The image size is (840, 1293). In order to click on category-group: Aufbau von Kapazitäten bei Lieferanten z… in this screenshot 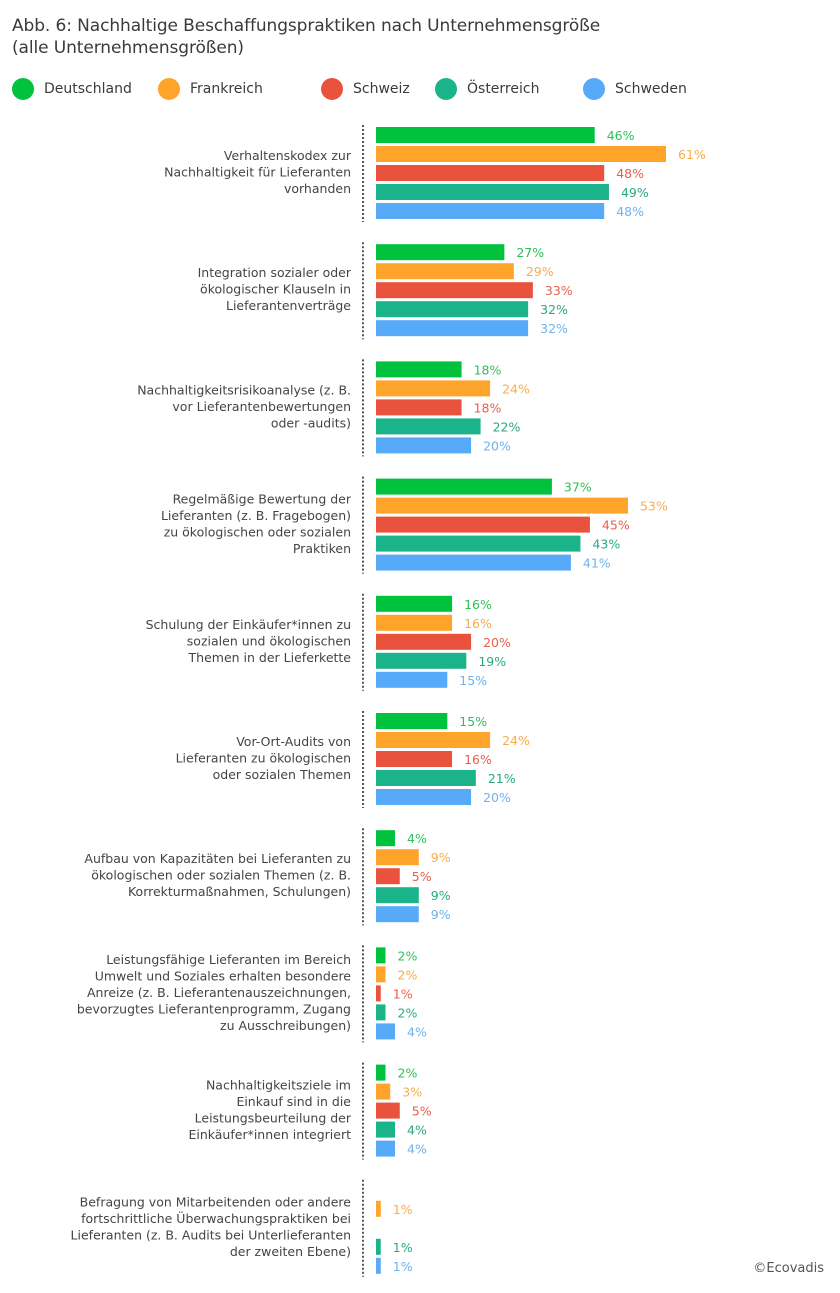, I will do `click(267, 877)`.